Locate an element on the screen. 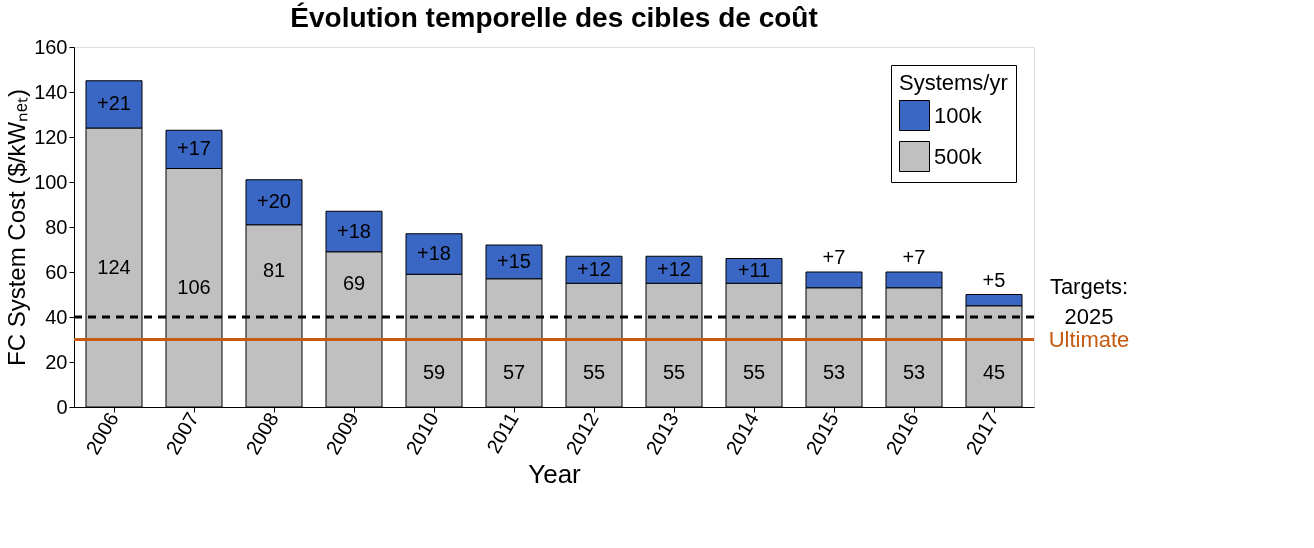 The height and width of the screenshot is (548, 1314). y-tick-label: 0 is located at coordinates (62, 406).